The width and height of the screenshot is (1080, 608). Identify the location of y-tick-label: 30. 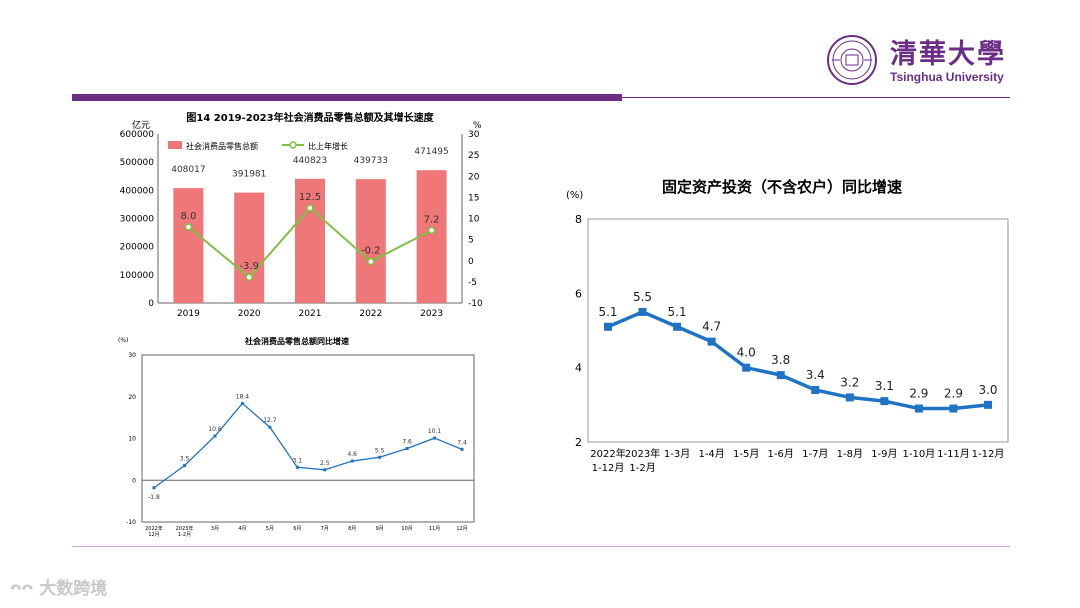
(132, 355).